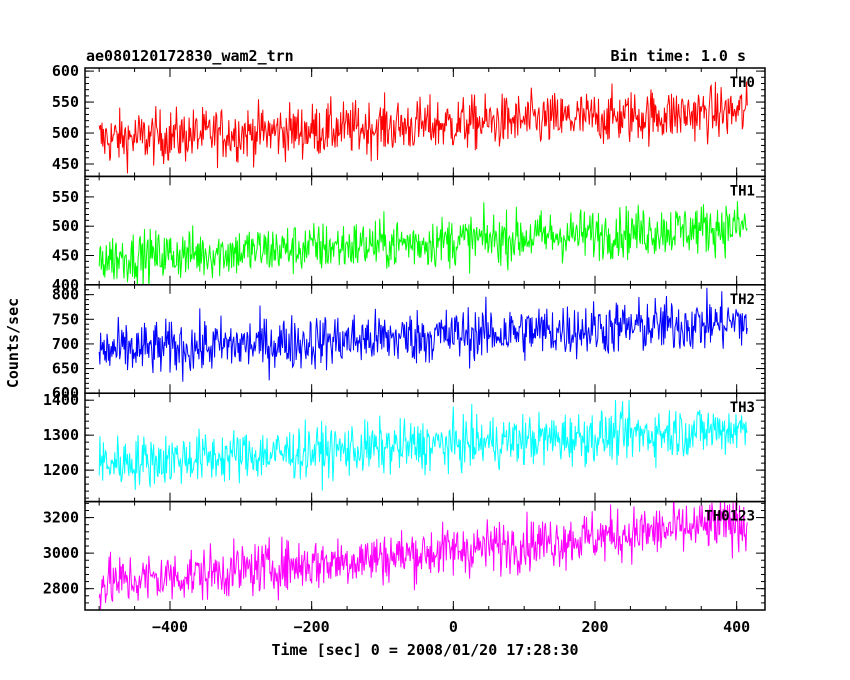 The height and width of the screenshot is (680, 850). I want to click on panel-label-th1: TH1, so click(742, 191).